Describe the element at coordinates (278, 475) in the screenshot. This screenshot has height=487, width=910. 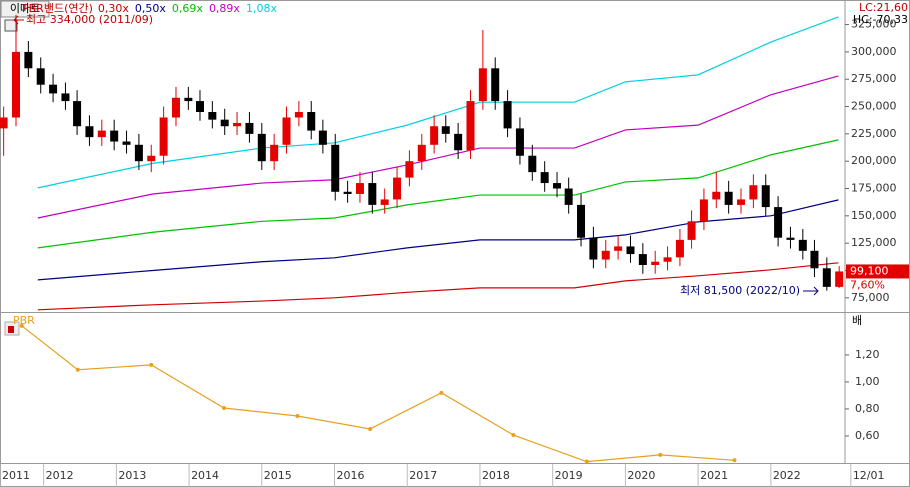
I see `x-tick-label: 2015` at that location.